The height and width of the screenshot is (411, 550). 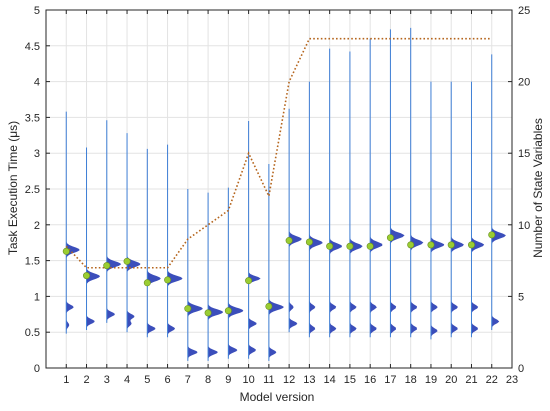 What do you see at coordinates (471, 380) in the screenshot?
I see `x-tick-label: 21` at bounding box center [471, 380].